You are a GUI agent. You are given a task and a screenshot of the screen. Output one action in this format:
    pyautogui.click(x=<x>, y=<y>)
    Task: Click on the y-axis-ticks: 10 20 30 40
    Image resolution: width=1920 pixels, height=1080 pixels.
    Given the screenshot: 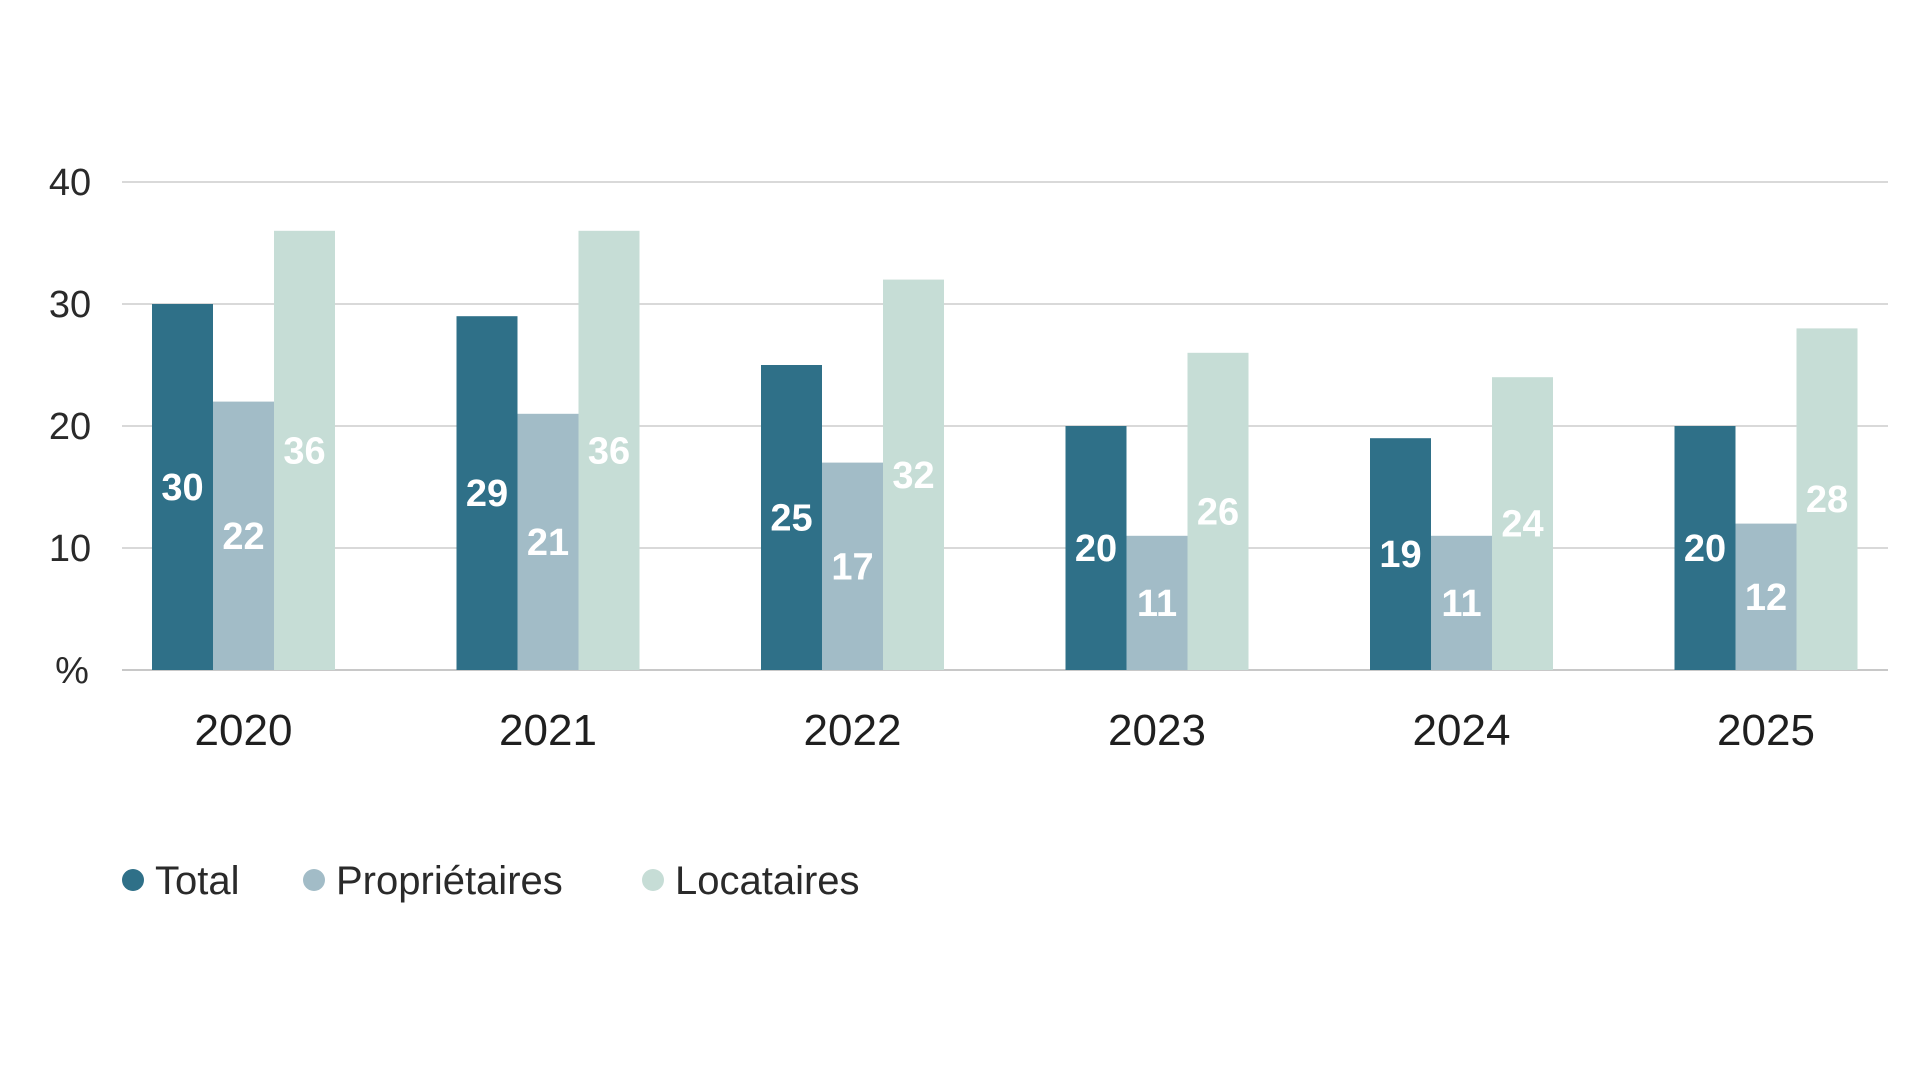 What is the action you would take?
    pyautogui.click(x=70, y=366)
    